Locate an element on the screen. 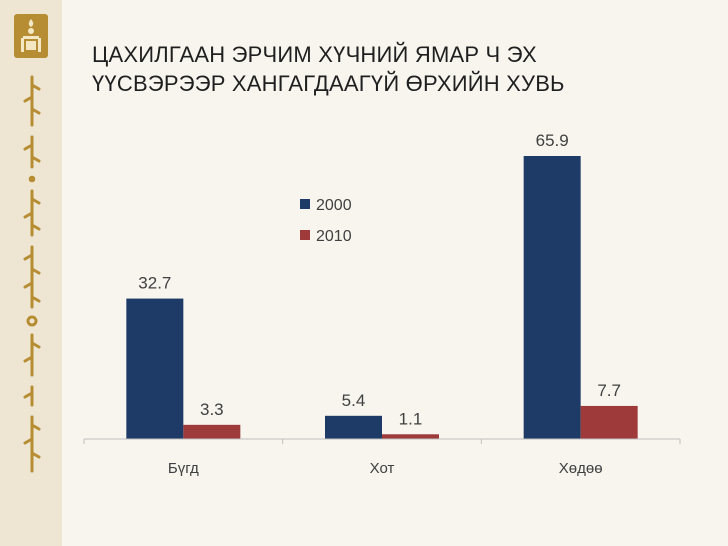  soyombo-emblem-icon is located at coordinates (31, 36).